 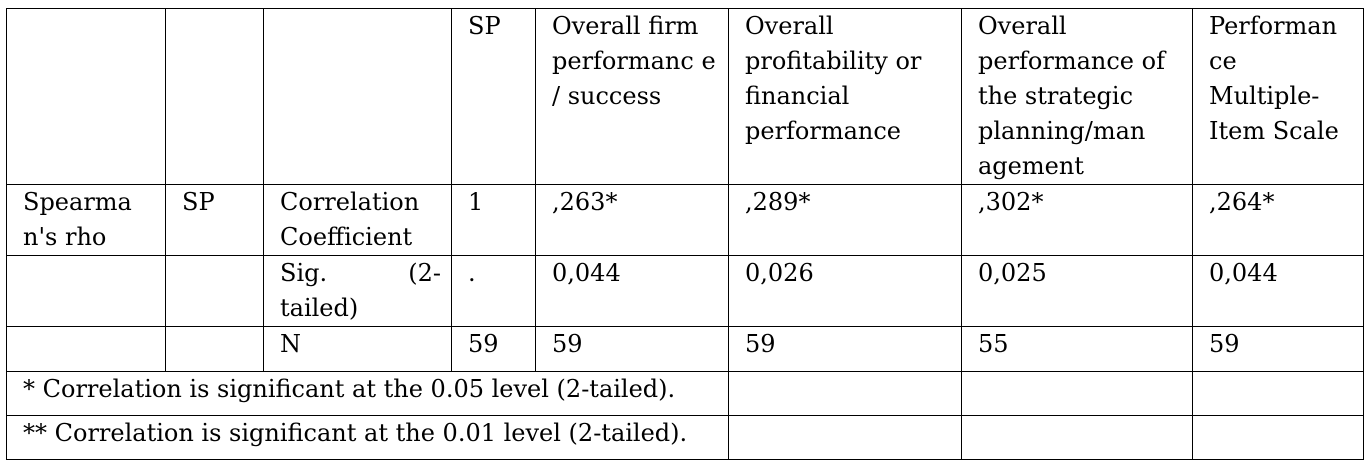 I want to click on cell-stat-n: N, so click(x=357, y=349).